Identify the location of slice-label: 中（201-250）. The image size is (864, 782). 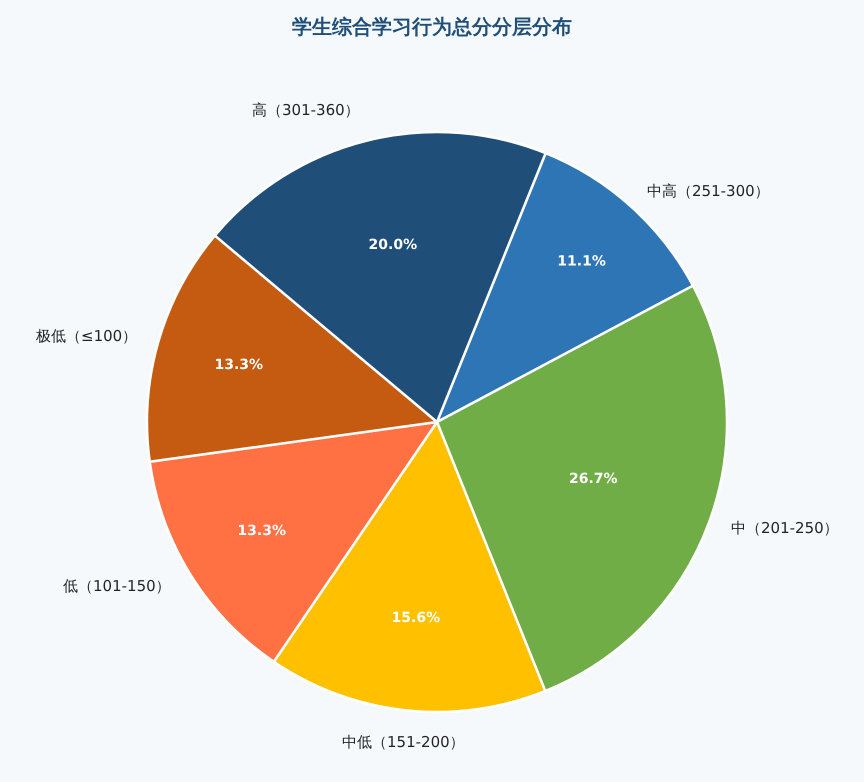
(785, 528).